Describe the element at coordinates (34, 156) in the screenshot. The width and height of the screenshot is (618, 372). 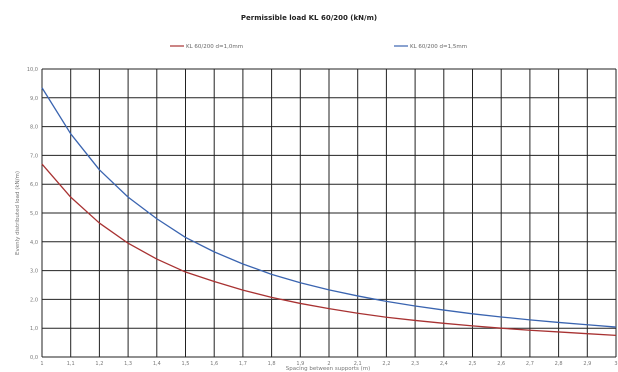
I see `y-tick-label: 7,0` at that location.